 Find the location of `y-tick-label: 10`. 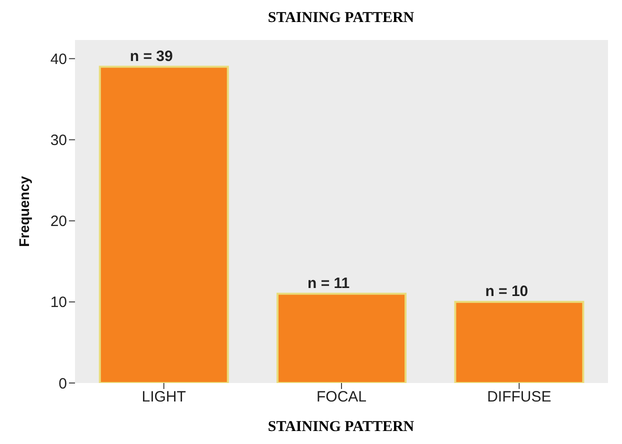

y-tick-label: 10 is located at coordinates (58, 303).